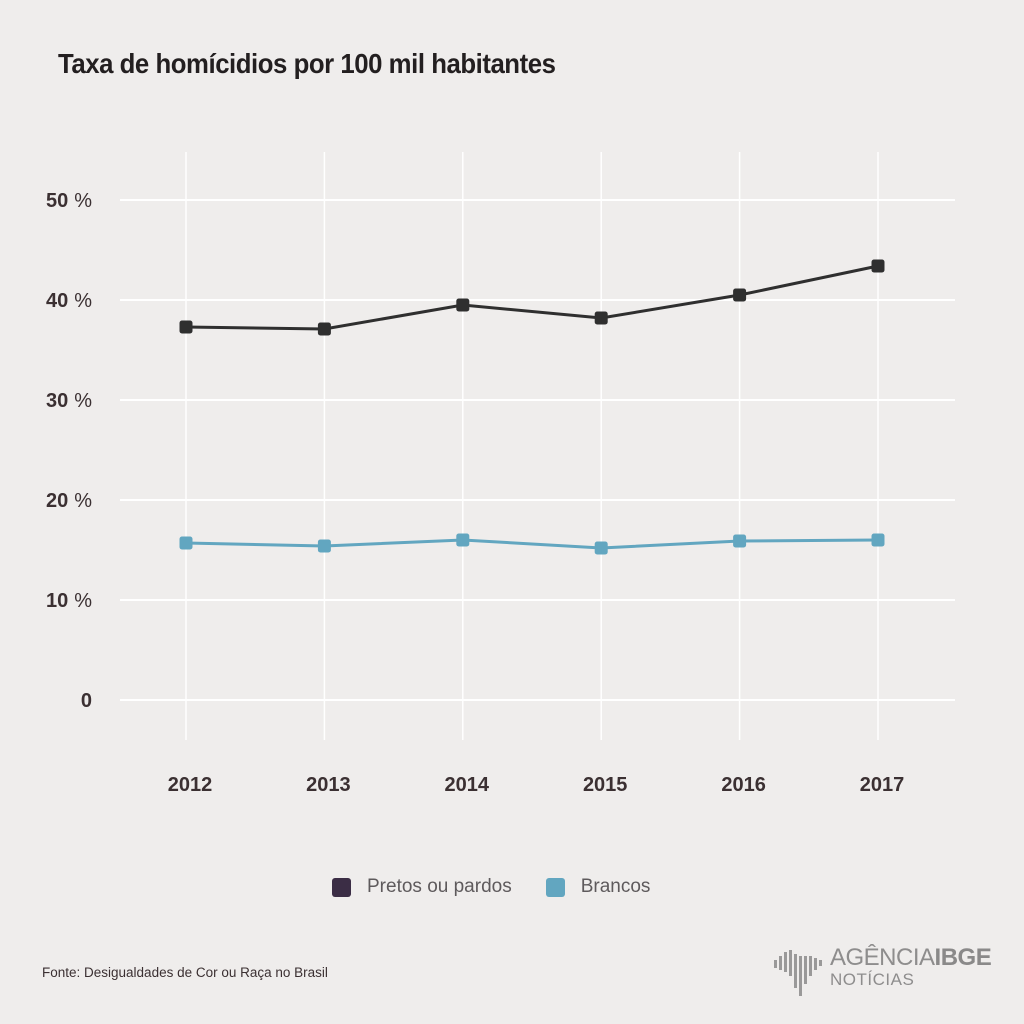 This screenshot has height=1024, width=1024. I want to click on y-tick-label: 20%, so click(69, 501).